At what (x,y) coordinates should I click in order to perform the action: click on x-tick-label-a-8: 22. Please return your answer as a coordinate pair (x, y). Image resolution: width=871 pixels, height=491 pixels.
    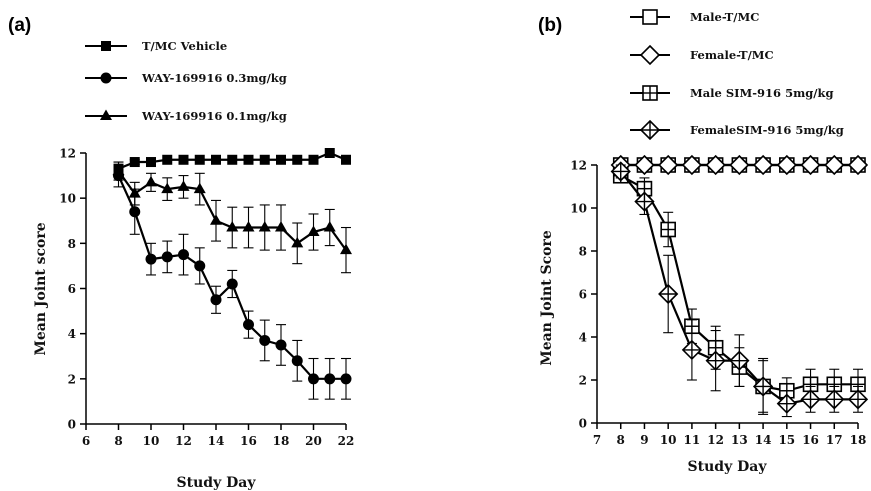
    Looking at the image, I should click on (346, 441).